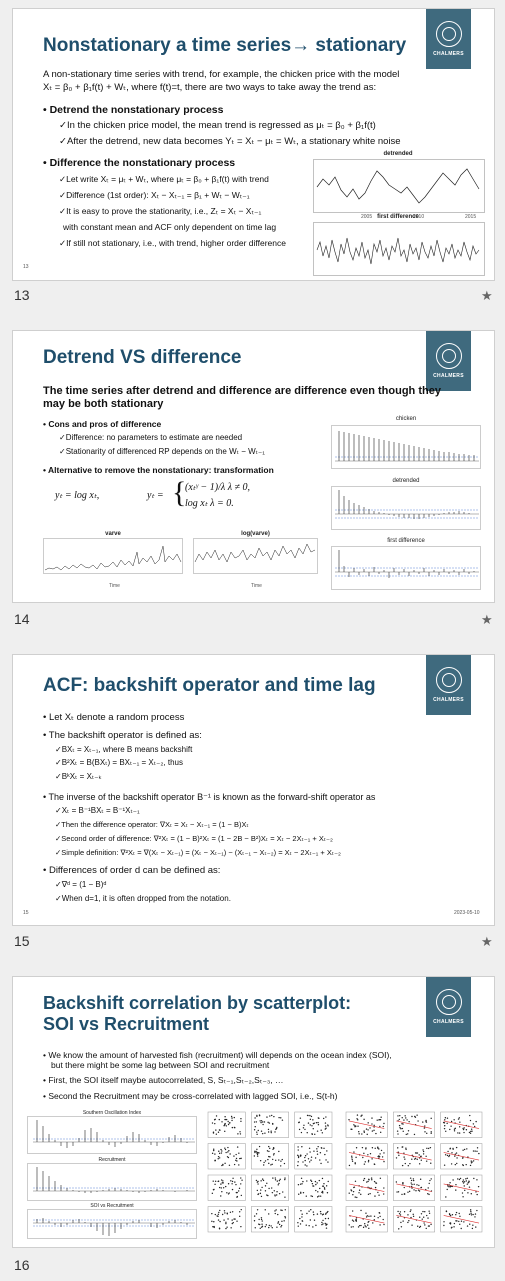 This screenshot has height=1281, width=505. What do you see at coordinates (102, 424) in the screenshot?
I see `bullet: • Cons and pros of difference` at bounding box center [102, 424].